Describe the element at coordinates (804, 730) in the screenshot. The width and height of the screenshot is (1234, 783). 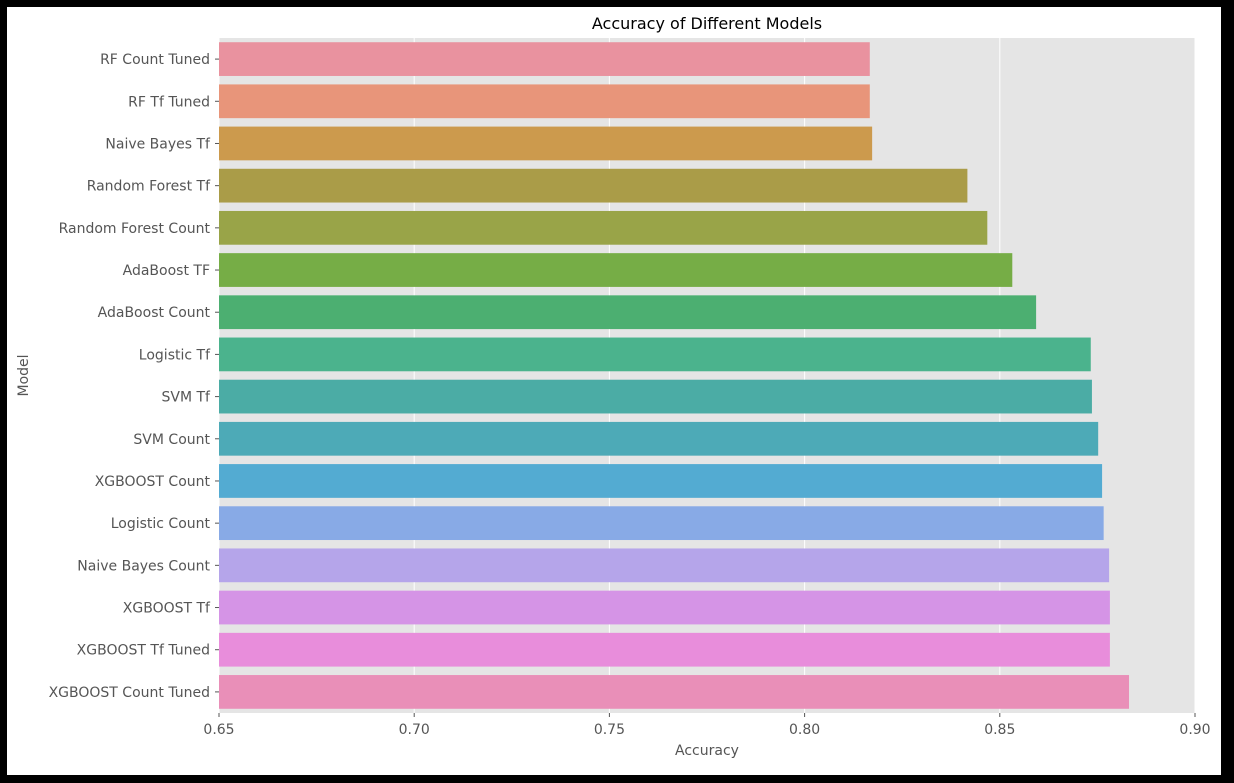
I see `x-tick-label: 0.80` at that location.